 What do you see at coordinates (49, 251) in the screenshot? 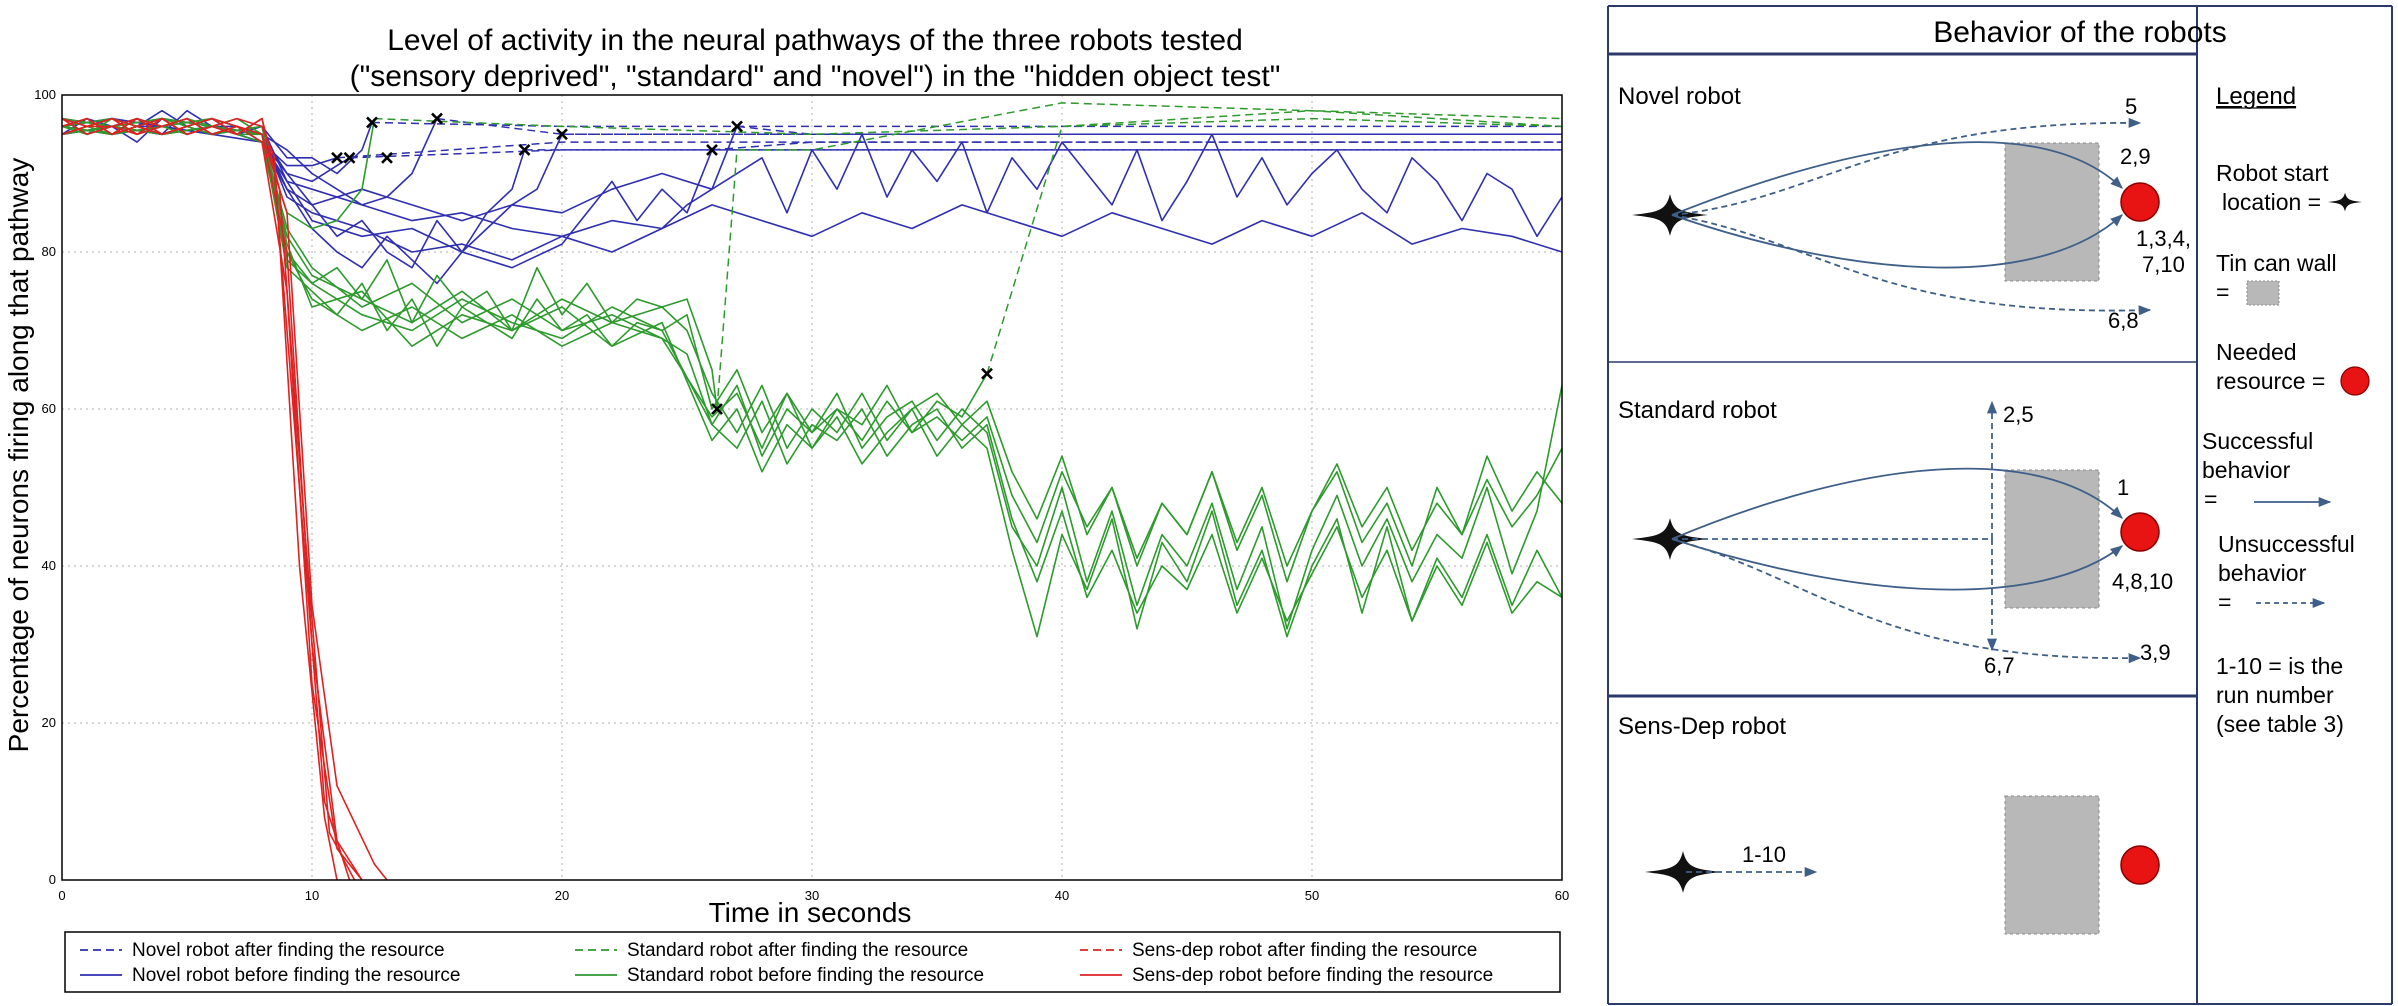
I see `y-tick-label: 80` at bounding box center [49, 251].